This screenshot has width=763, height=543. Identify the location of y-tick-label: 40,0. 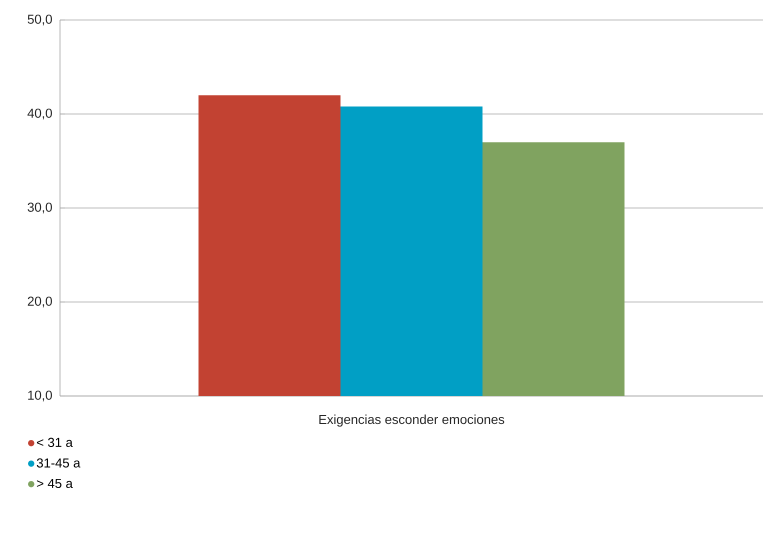
(39, 114).